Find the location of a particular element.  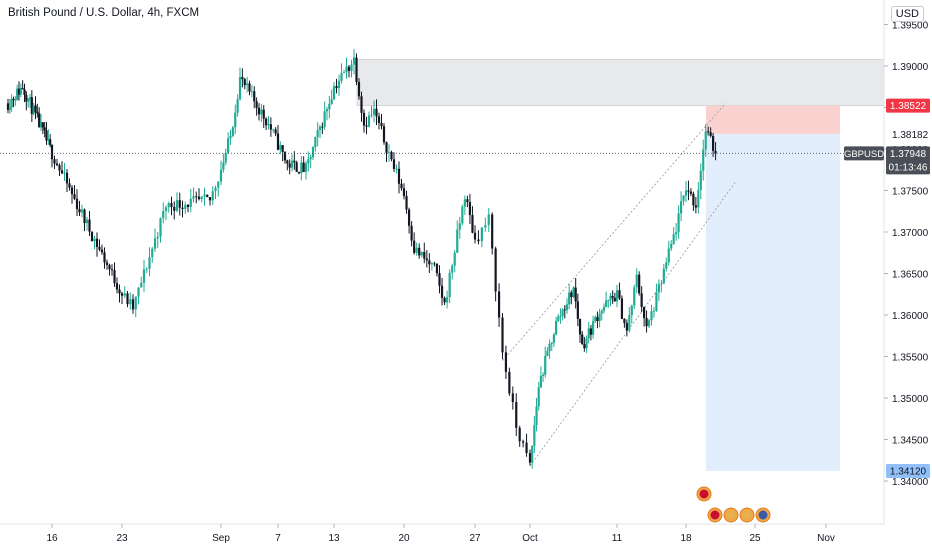

currency-button: USD is located at coordinates (907, 14).